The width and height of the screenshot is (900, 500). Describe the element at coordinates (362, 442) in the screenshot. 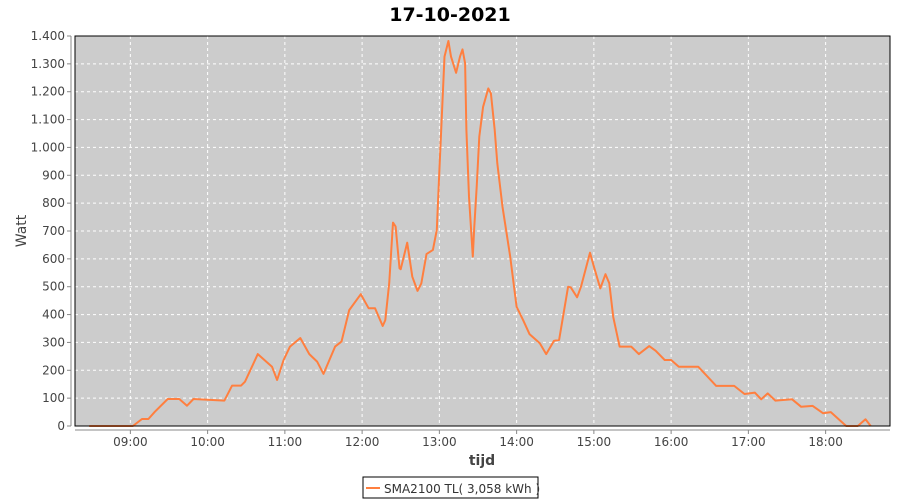

I see `x-tick-label: 12:00` at that location.